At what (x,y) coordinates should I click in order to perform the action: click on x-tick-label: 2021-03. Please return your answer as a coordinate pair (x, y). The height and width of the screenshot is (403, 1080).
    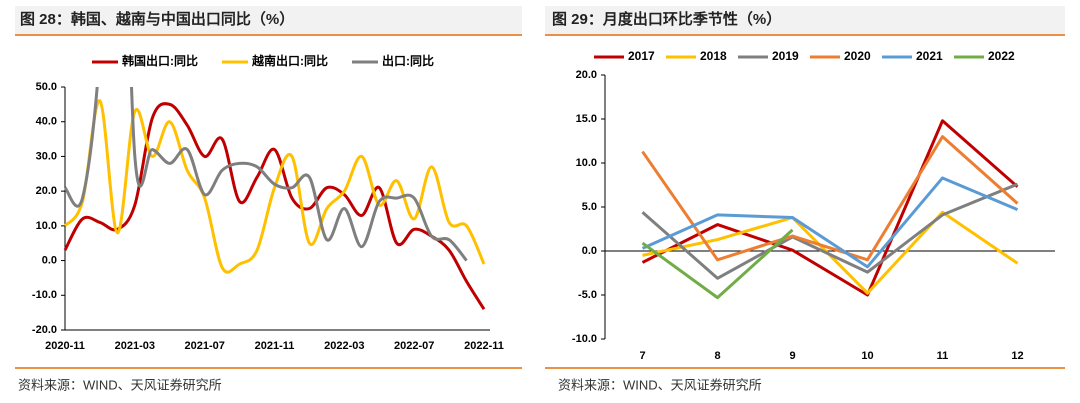
    Looking at the image, I should click on (135, 346).